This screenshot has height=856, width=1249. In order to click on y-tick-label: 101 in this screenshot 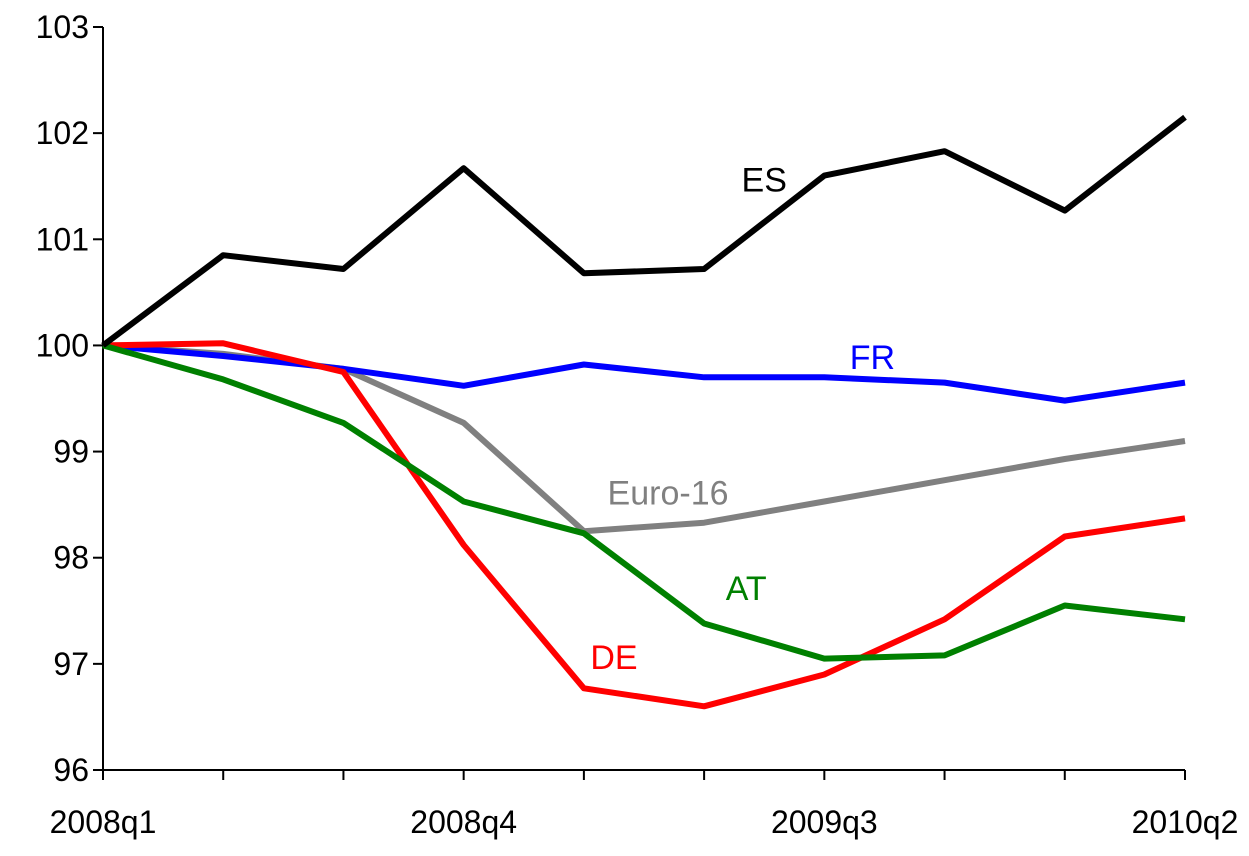, I will do `click(62, 239)`.